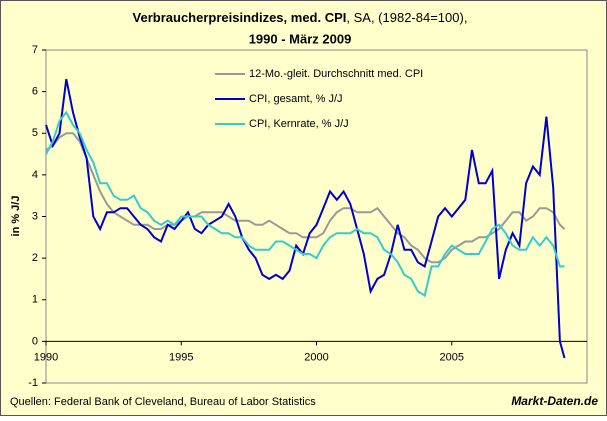 Image resolution: width=607 pixels, height=421 pixels. I want to click on y-tick-label: 7, so click(35, 50).